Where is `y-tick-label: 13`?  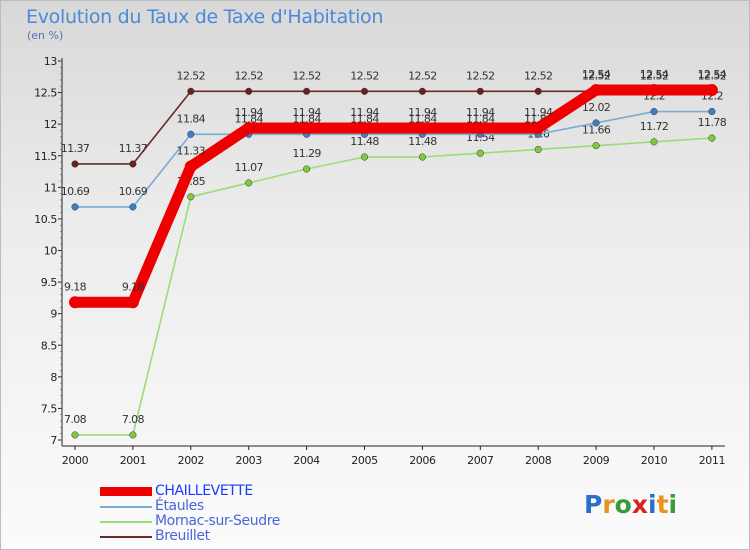 y-tick-label: 13 is located at coordinates (51, 61).